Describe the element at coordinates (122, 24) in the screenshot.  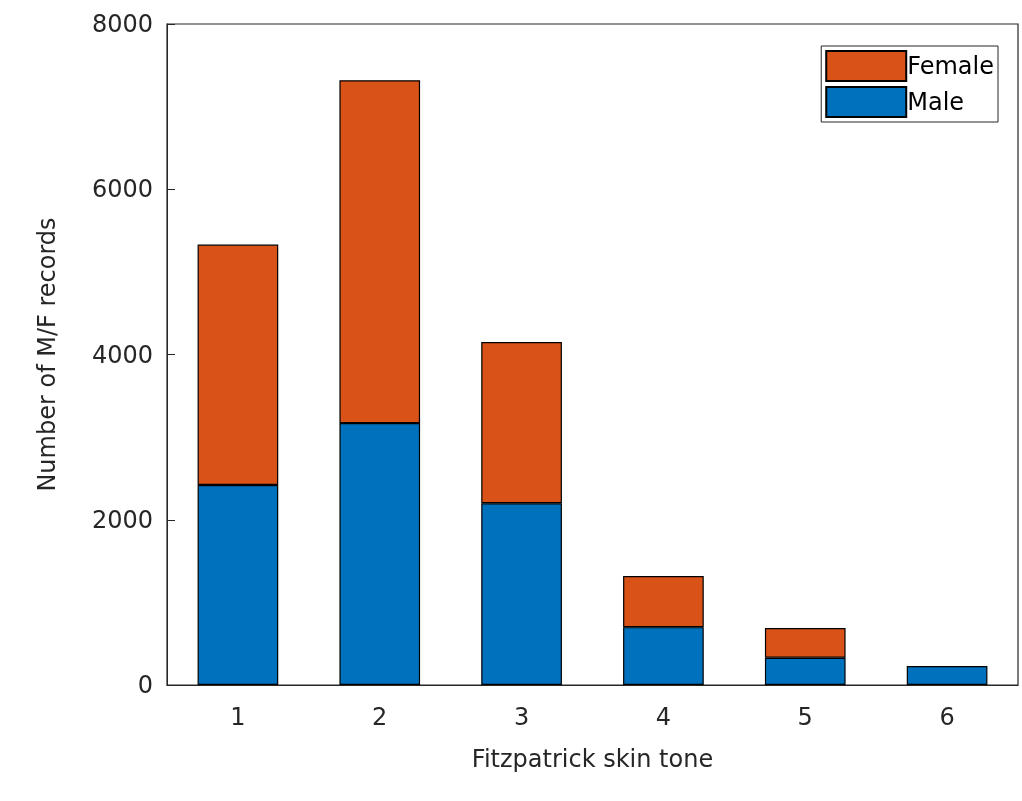
I see `y-tick-label: 8000` at that location.